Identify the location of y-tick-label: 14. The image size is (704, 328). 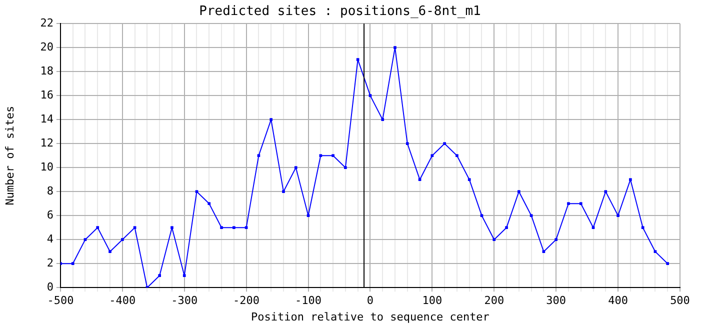
(47, 119).